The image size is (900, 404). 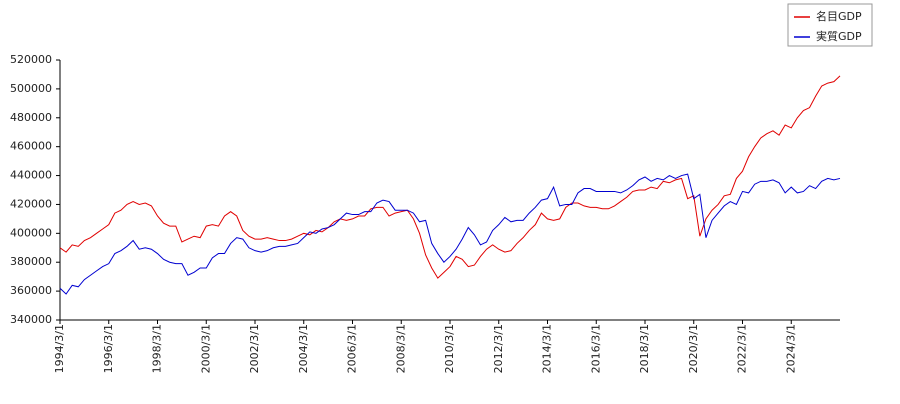 I want to click on x-tick-label: 2022/3/1, so click(x=742, y=348).